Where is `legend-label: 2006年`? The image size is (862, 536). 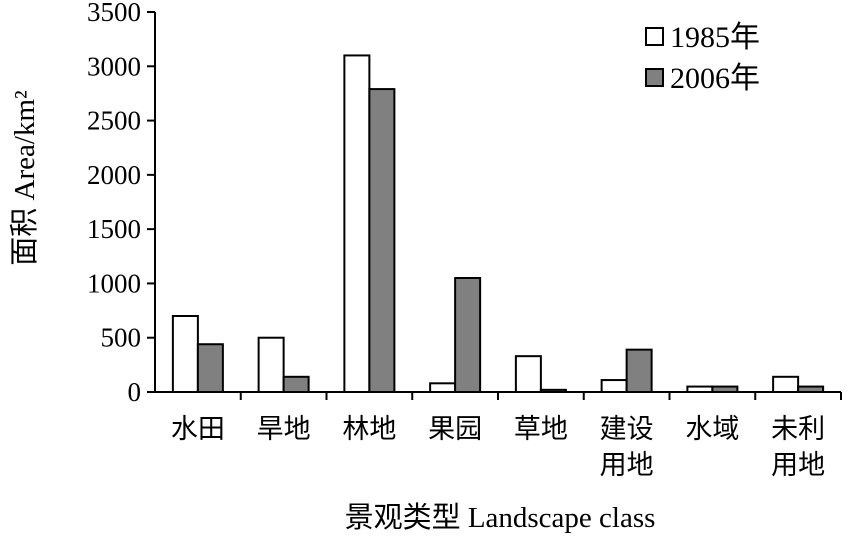 legend-label: 2006年 is located at coordinates (715, 78).